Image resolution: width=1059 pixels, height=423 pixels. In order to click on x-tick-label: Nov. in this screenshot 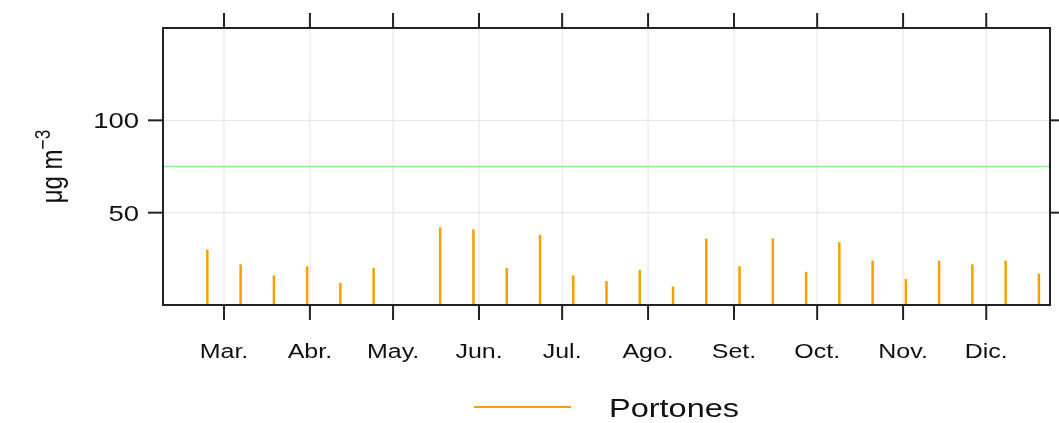, I will do `click(903, 351)`.